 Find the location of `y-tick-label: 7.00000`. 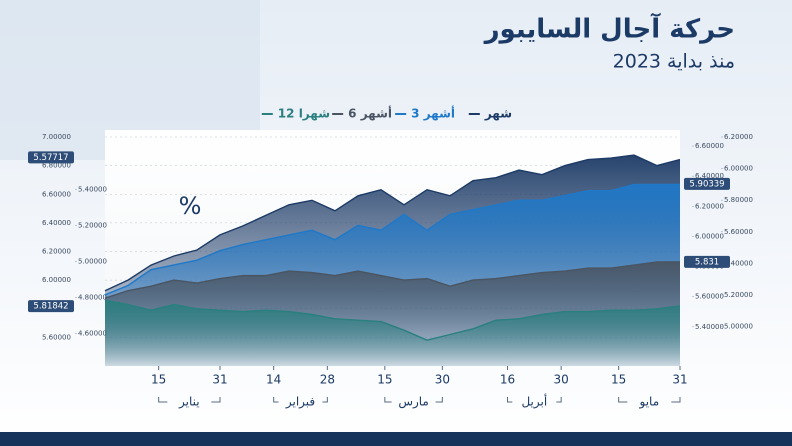

y-tick-label: 7.00000 is located at coordinates (56, 137).